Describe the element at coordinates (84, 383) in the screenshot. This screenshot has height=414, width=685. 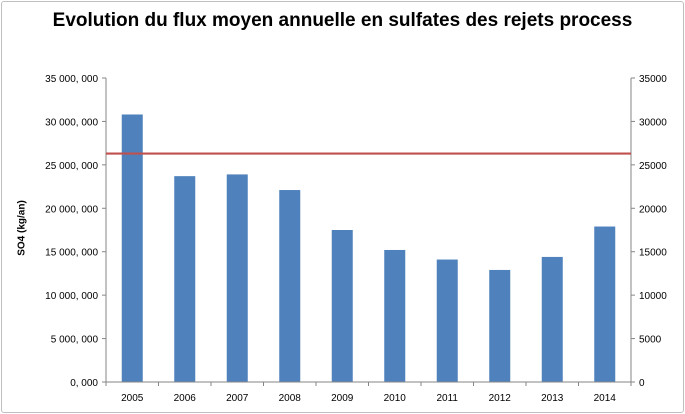
I see `left-tick-label: 0, 000` at that location.